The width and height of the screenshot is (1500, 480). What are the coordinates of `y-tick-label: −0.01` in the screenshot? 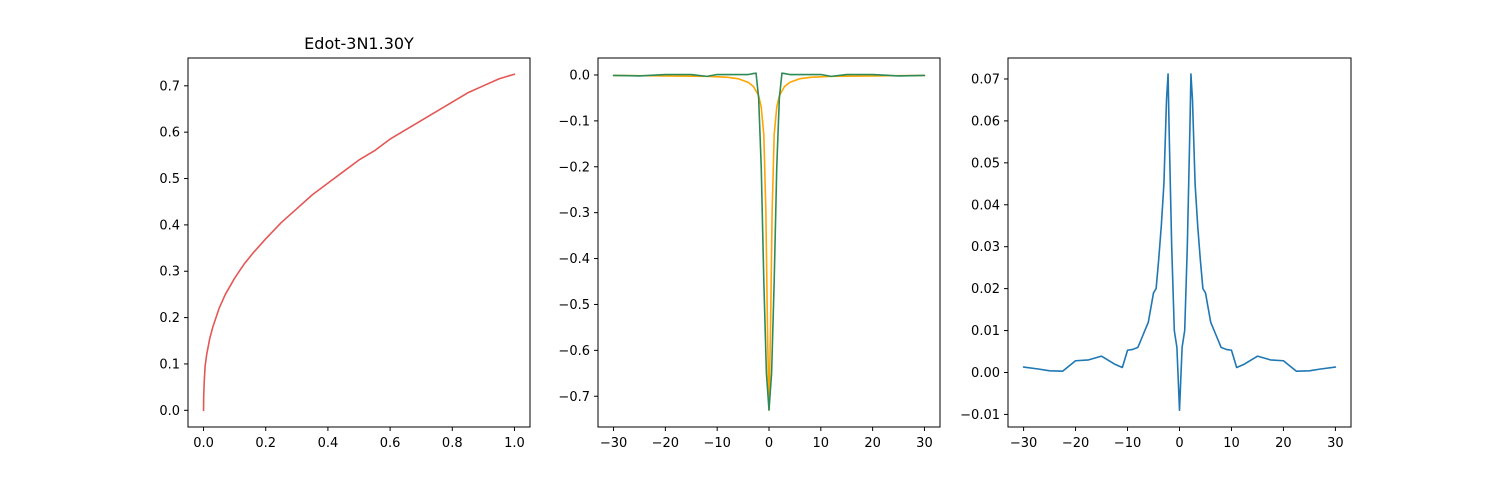 It's located at (980, 415).